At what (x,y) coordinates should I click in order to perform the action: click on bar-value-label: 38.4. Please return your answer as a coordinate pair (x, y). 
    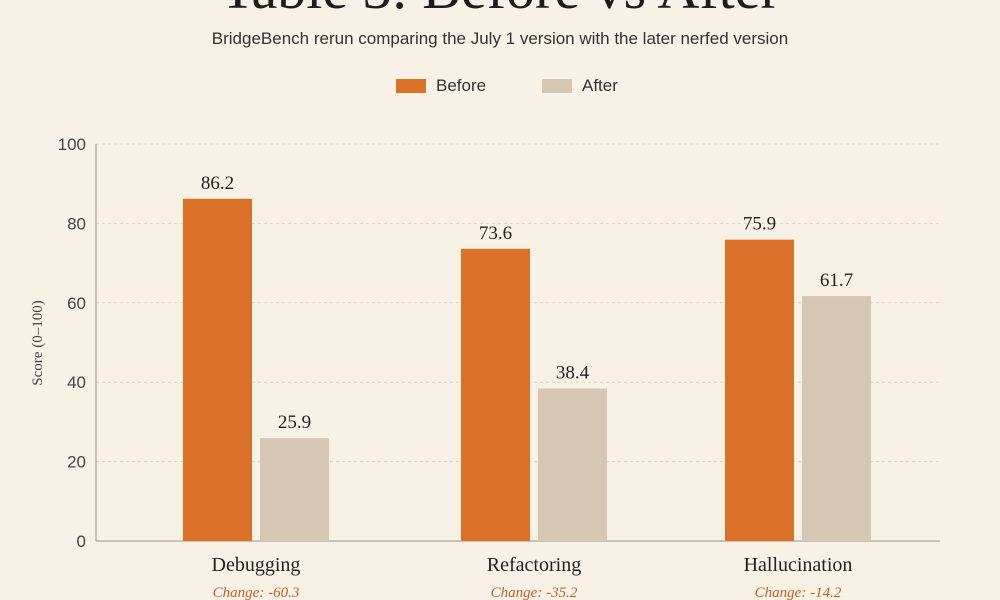
    Looking at the image, I should click on (573, 373).